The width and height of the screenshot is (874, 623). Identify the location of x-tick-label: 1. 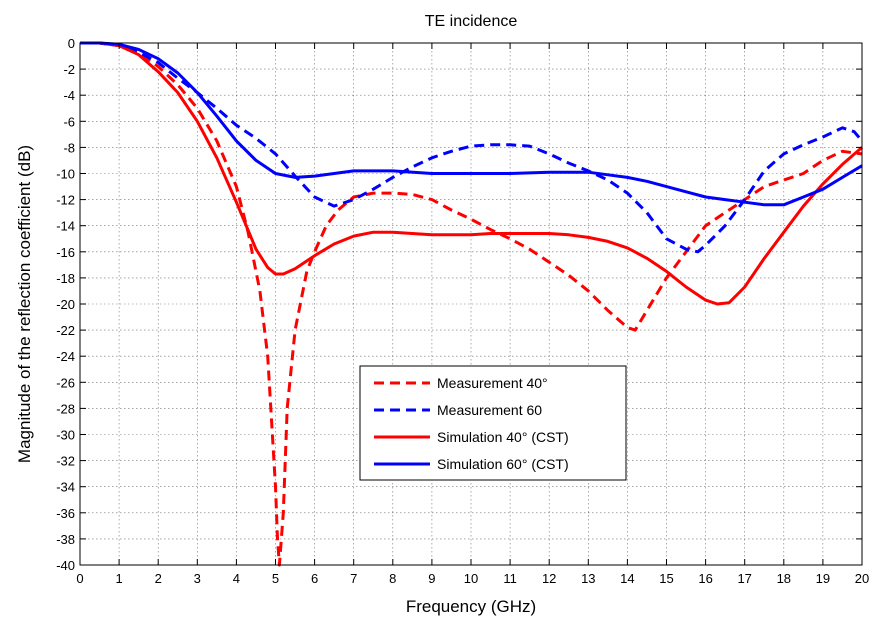
(118, 578).